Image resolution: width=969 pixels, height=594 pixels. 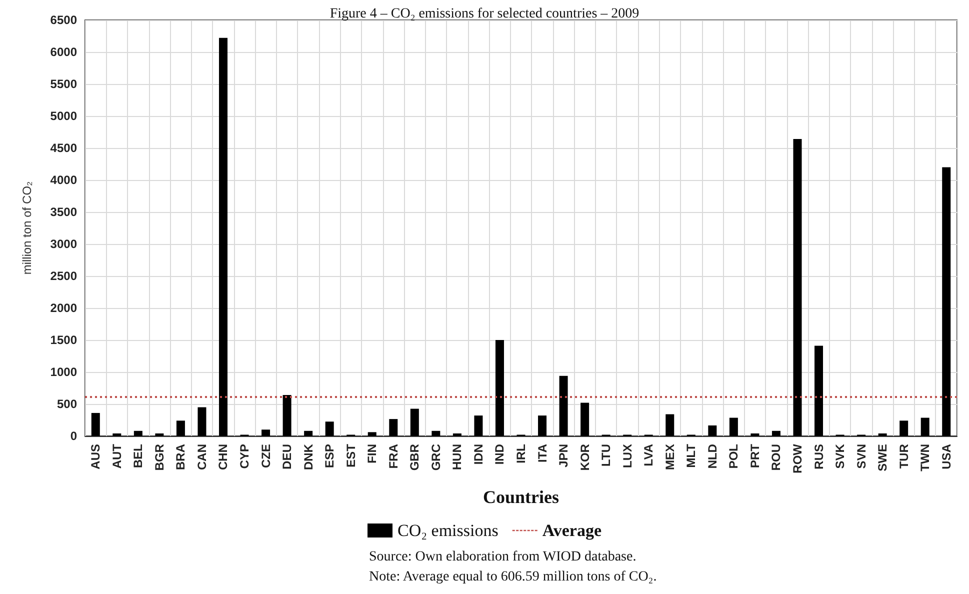 What do you see at coordinates (64, 180) in the screenshot?
I see `y-tick-label: 4000` at bounding box center [64, 180].